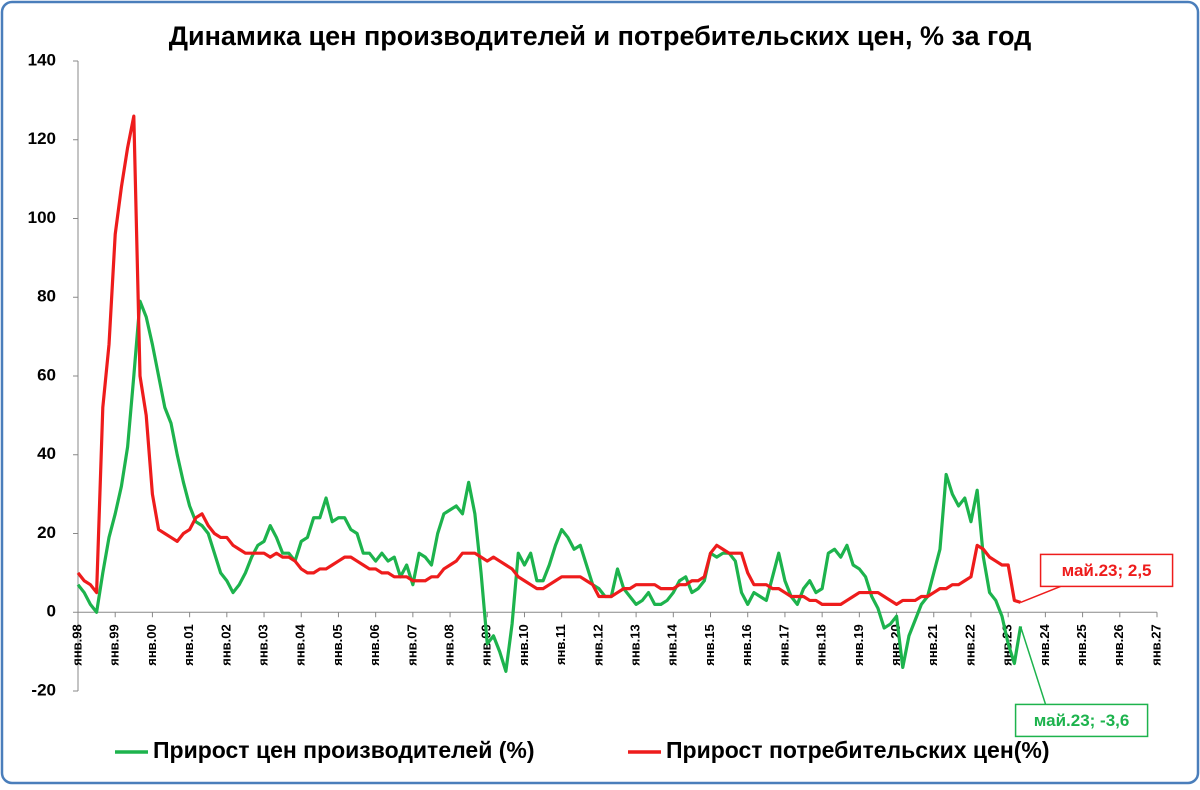  What do you see at coordinates (46, 453) in the screenshot?
I see `y-tick-label: 40` at bounding box center [46, 453].